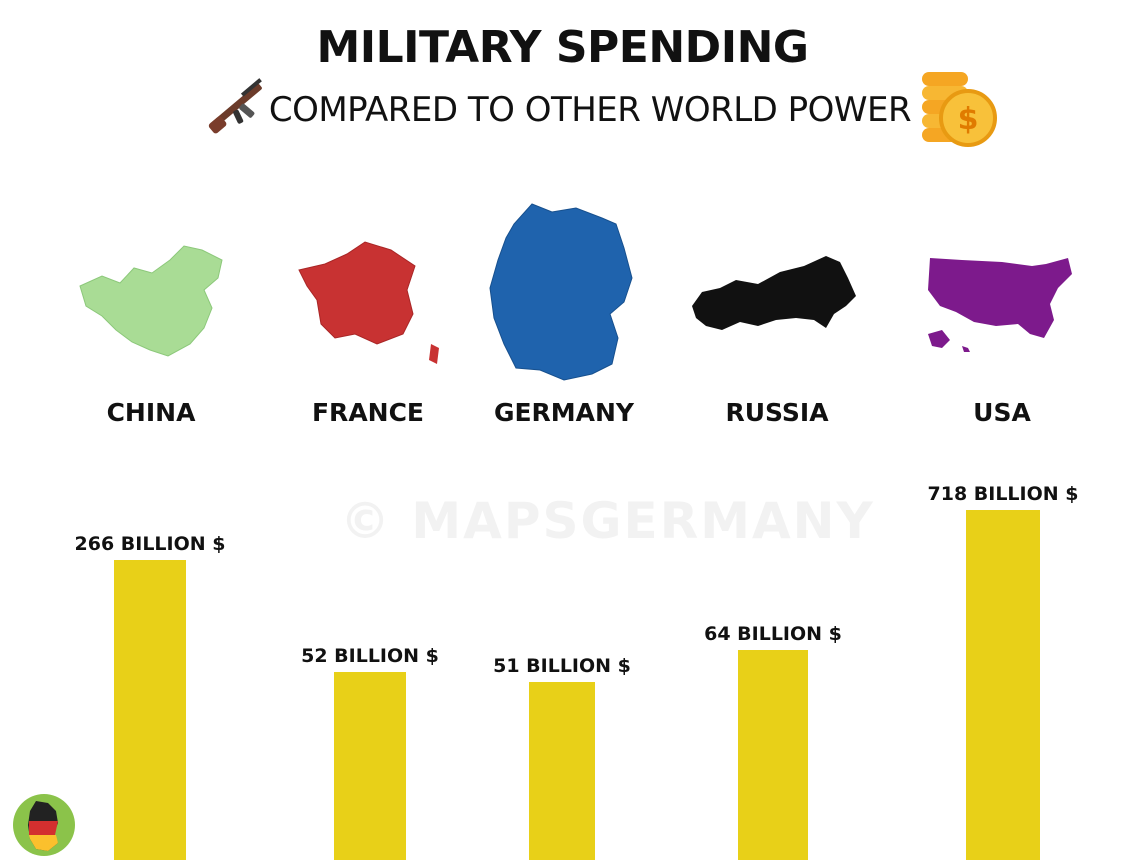  What do you see at coordinates (562, 666) in the screenshot?
I see `bar-value-label-germany: 51 BILLION $` at bounding box center [562, 666].